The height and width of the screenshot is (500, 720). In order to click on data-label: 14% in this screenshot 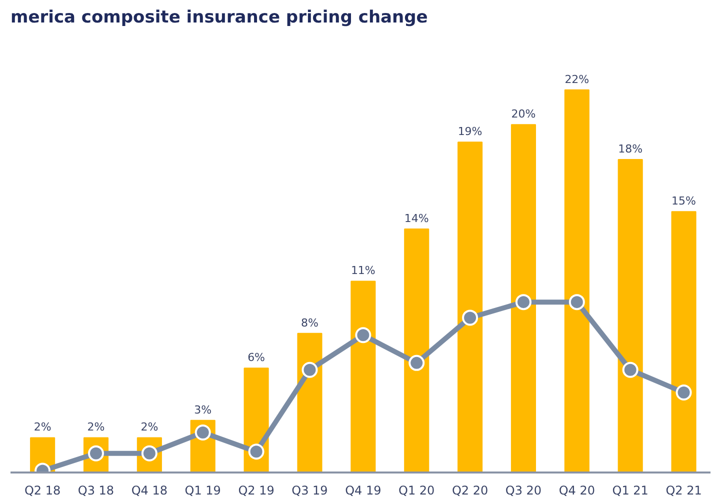, I will do `click(416, 219)`.